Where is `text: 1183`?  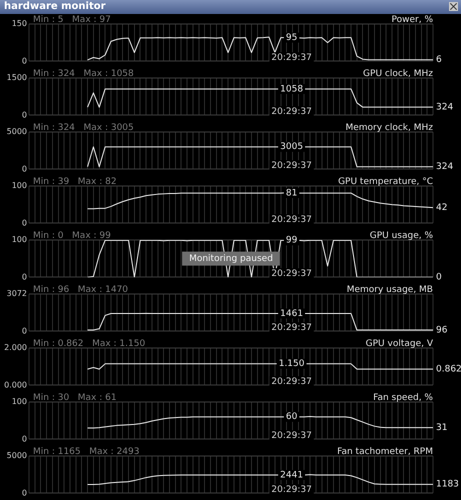 text: 1183 is located at coordinates (447, 485).